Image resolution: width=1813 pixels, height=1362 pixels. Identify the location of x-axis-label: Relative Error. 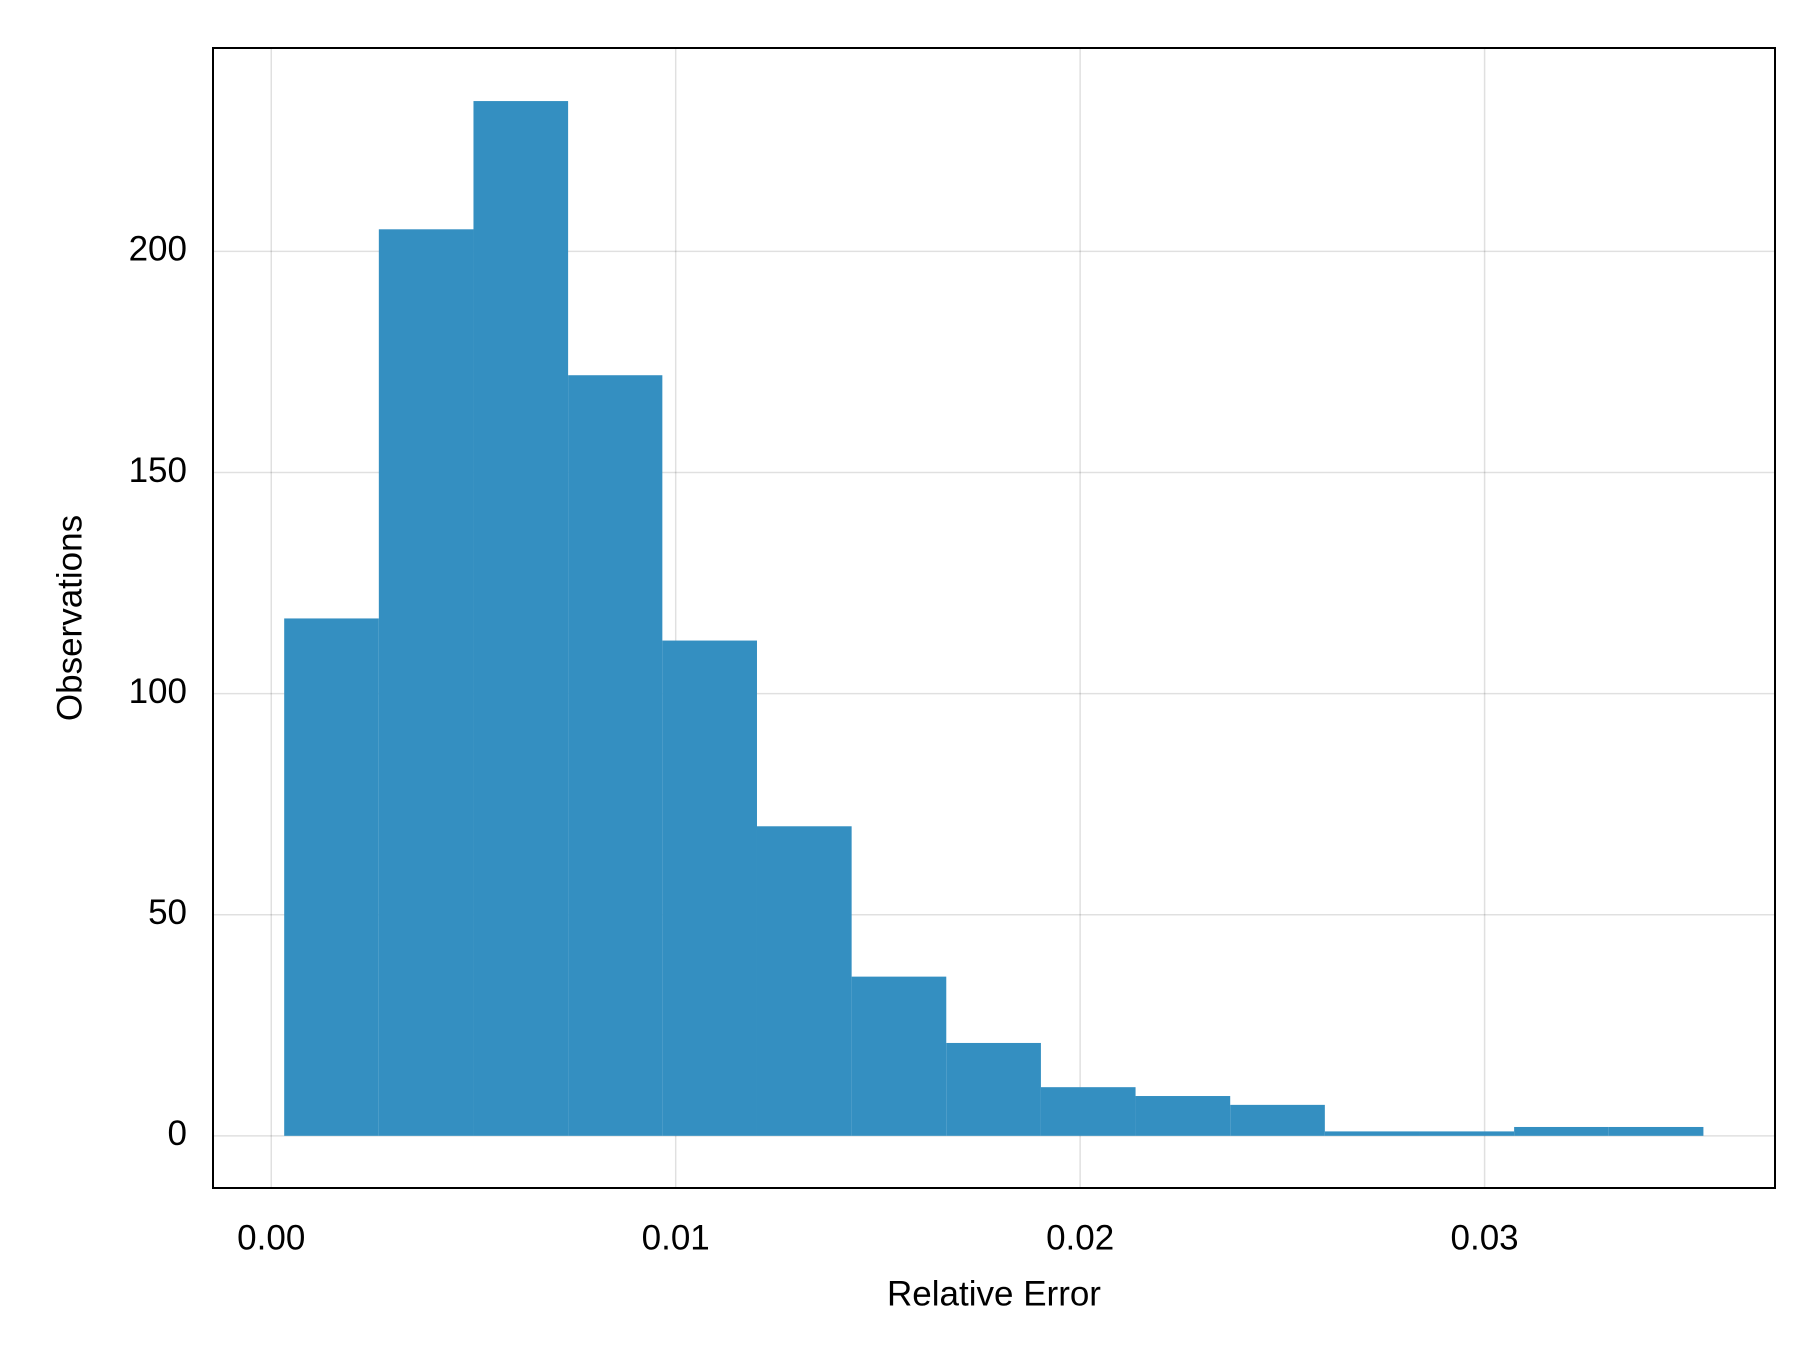
(994, 1293).